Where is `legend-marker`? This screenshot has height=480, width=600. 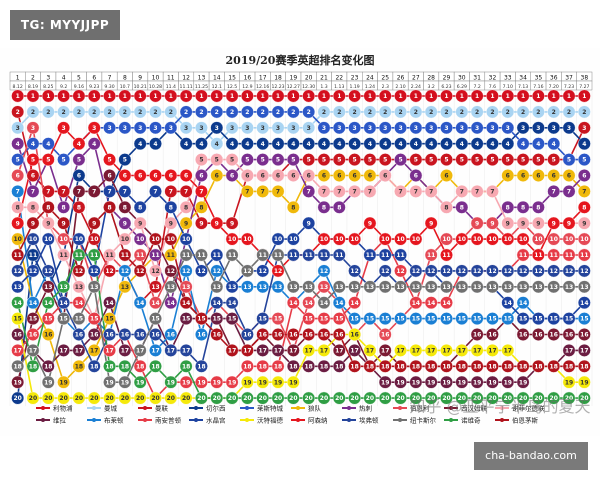 legend-marker is located at coordinates (94, 408).